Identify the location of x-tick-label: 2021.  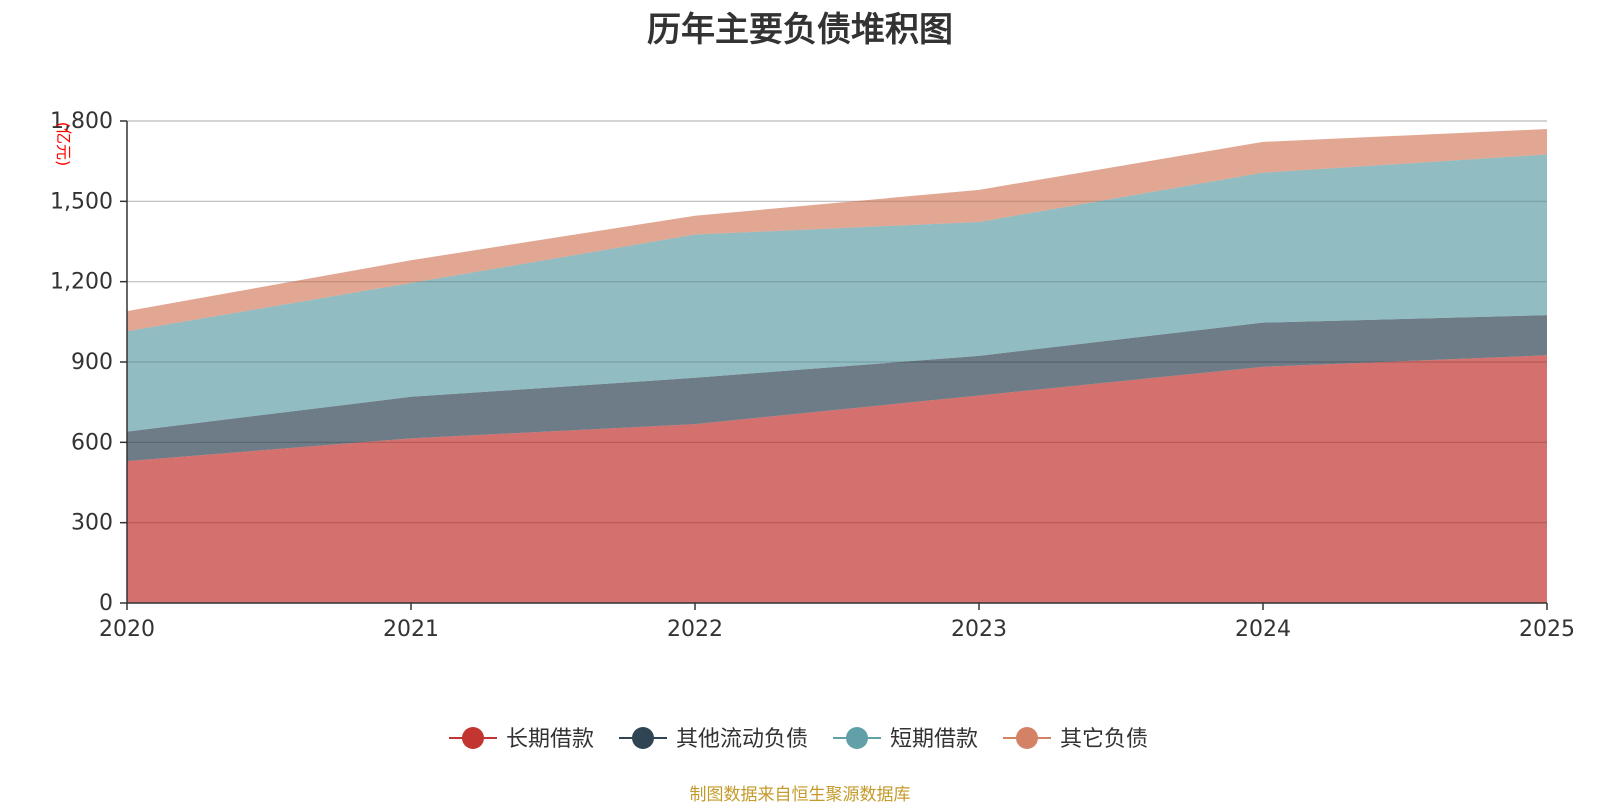
(411, 629).